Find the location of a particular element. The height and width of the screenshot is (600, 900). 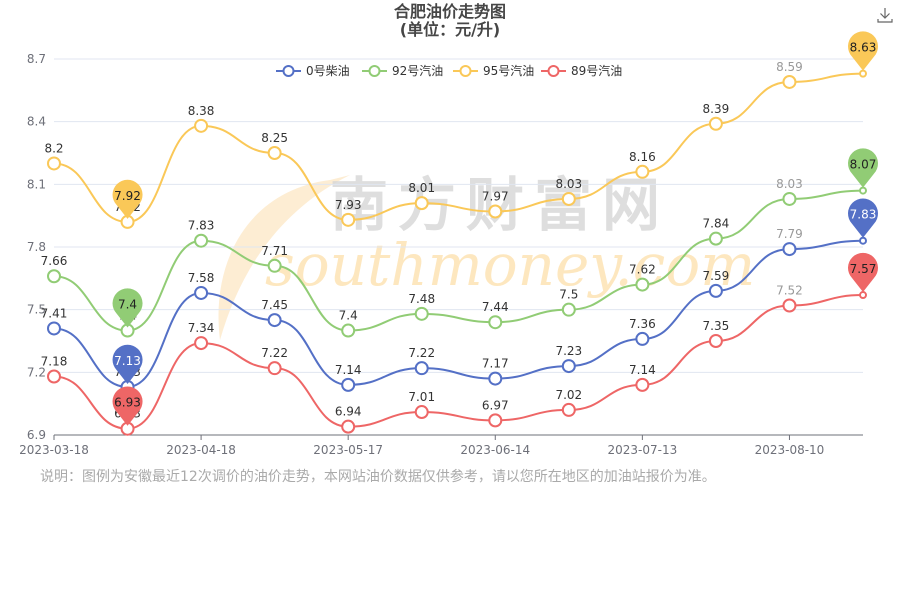

y-tick-label: 8.1 is located at coordinates (36, 184).